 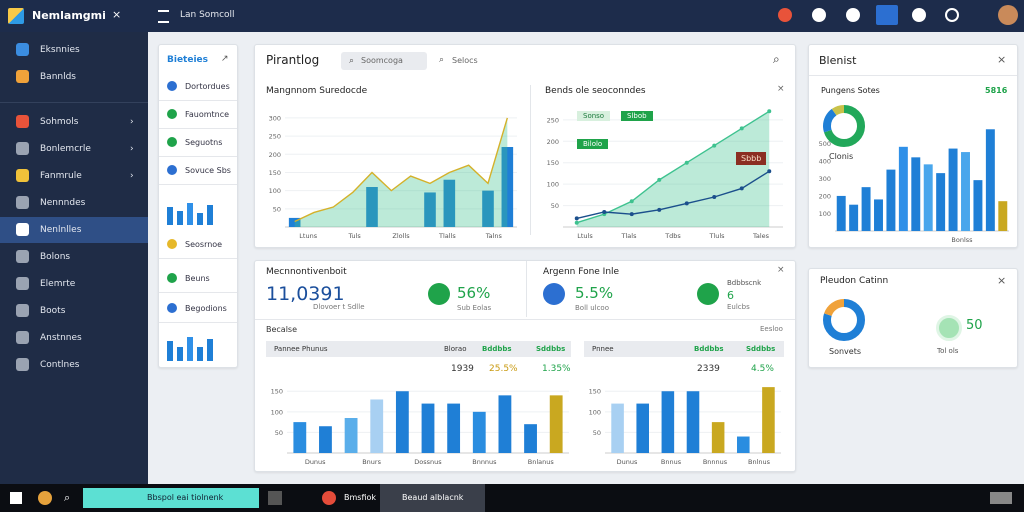 What do you see at coordinates (45, 498) in the screenshot?
I see `browser-icon` at bounding box center [45, 498].